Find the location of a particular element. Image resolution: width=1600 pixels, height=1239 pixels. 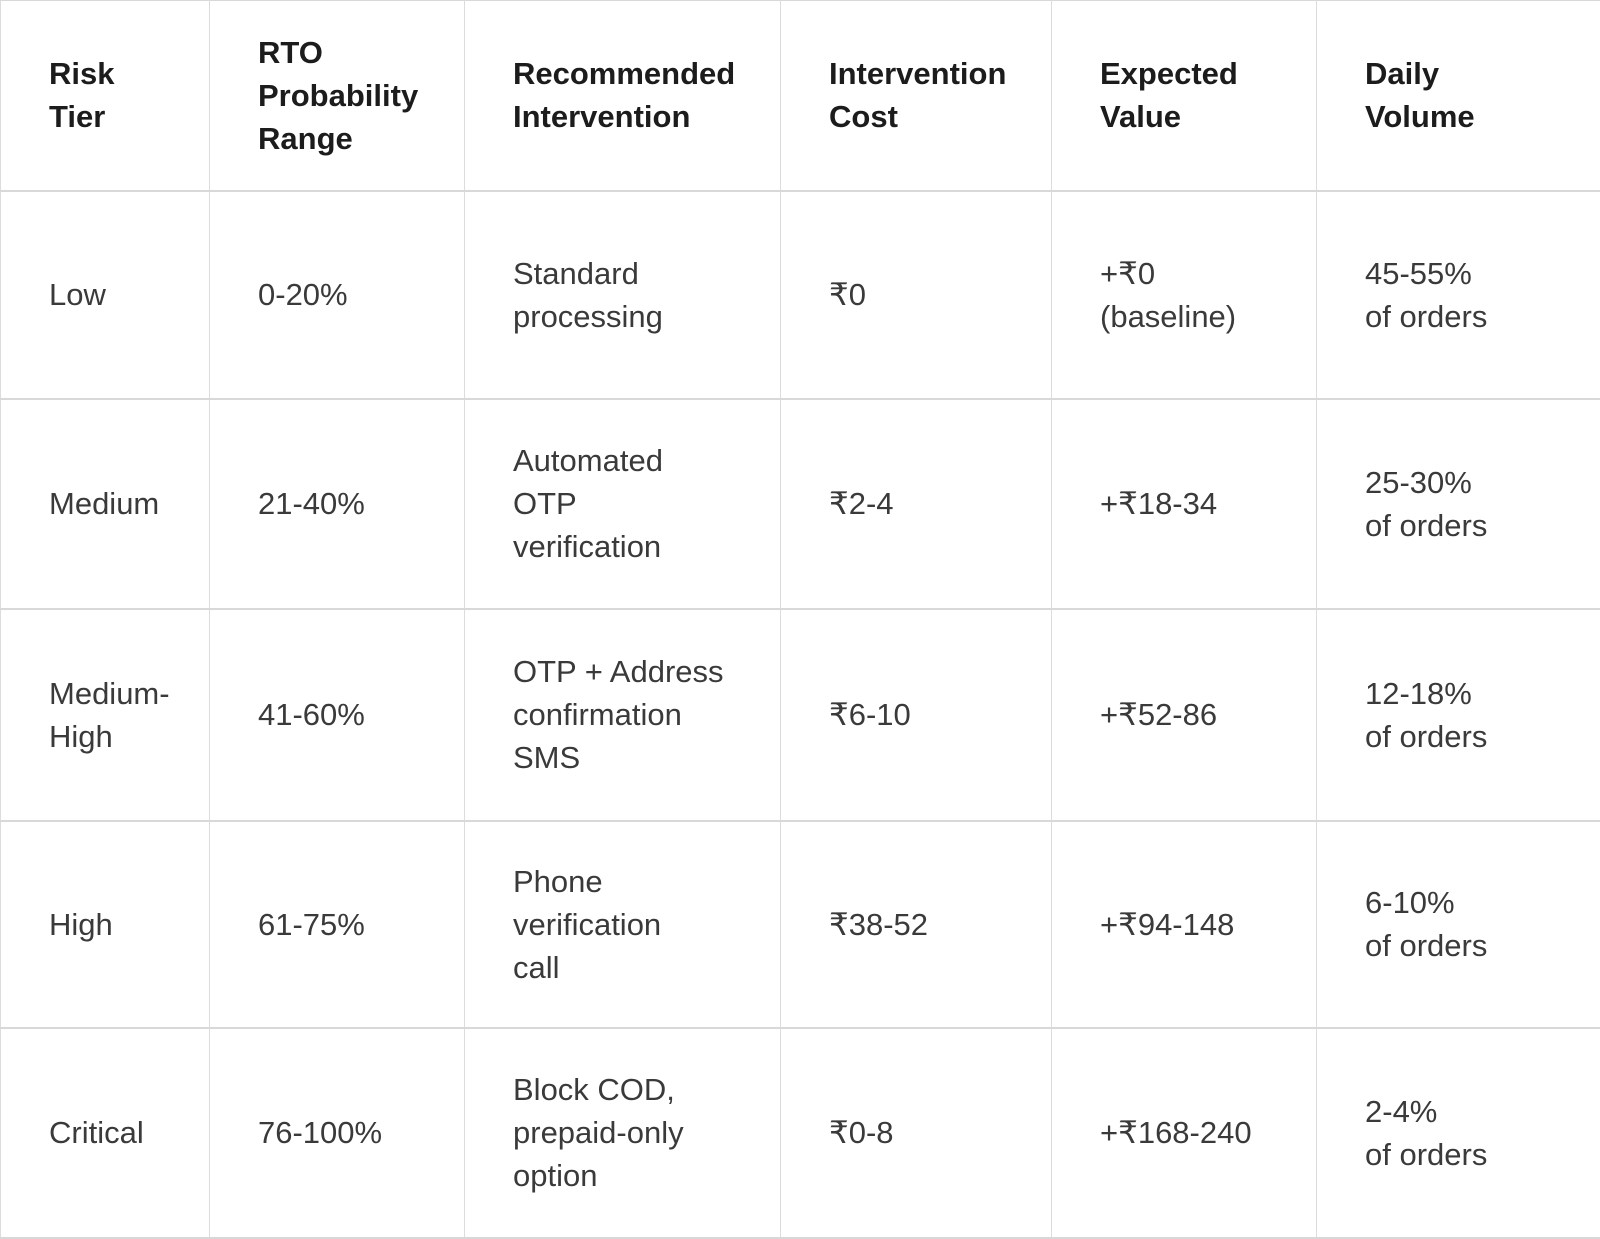

cell-risk-tier: Low is located at coordinates (105, 295).